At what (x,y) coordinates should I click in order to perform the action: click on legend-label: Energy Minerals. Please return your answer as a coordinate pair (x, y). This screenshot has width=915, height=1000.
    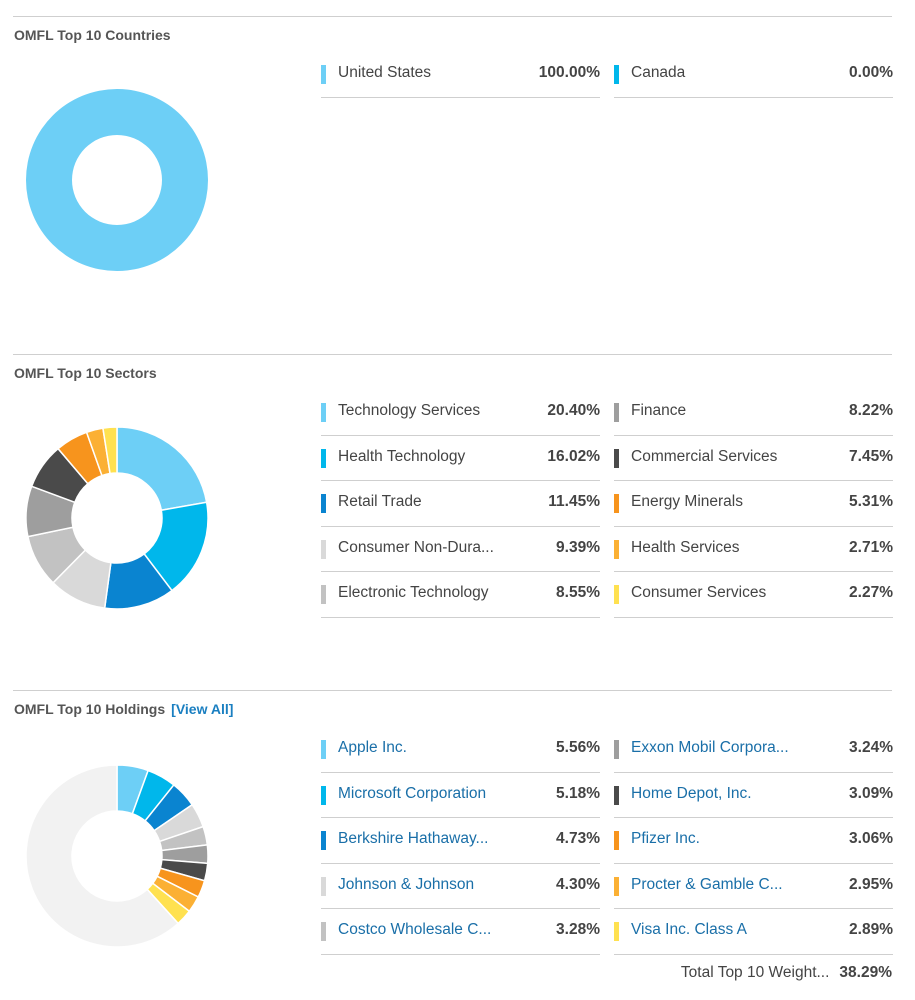
    Looking at the image, I should click on (687, 501).